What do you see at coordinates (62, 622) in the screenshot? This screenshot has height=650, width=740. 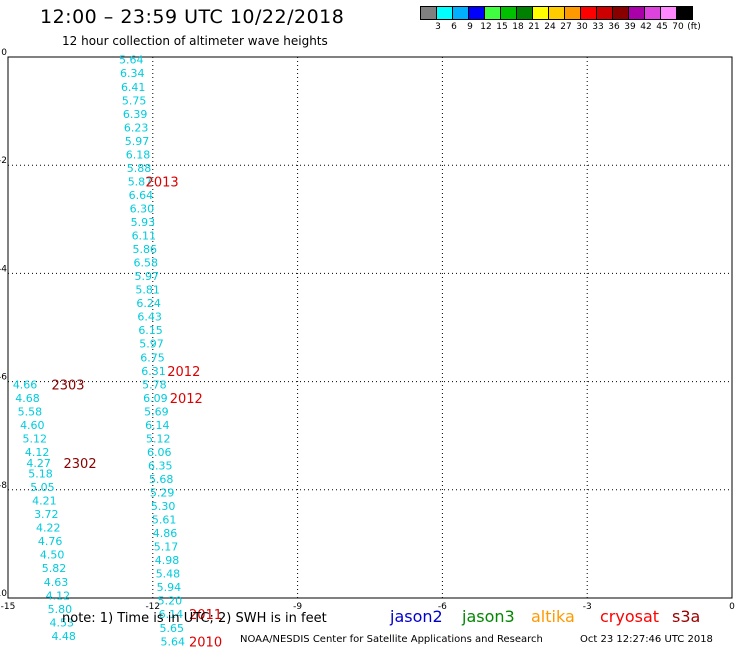 I see `wave-height-label: 4.53` at bounding box center [62, 622].